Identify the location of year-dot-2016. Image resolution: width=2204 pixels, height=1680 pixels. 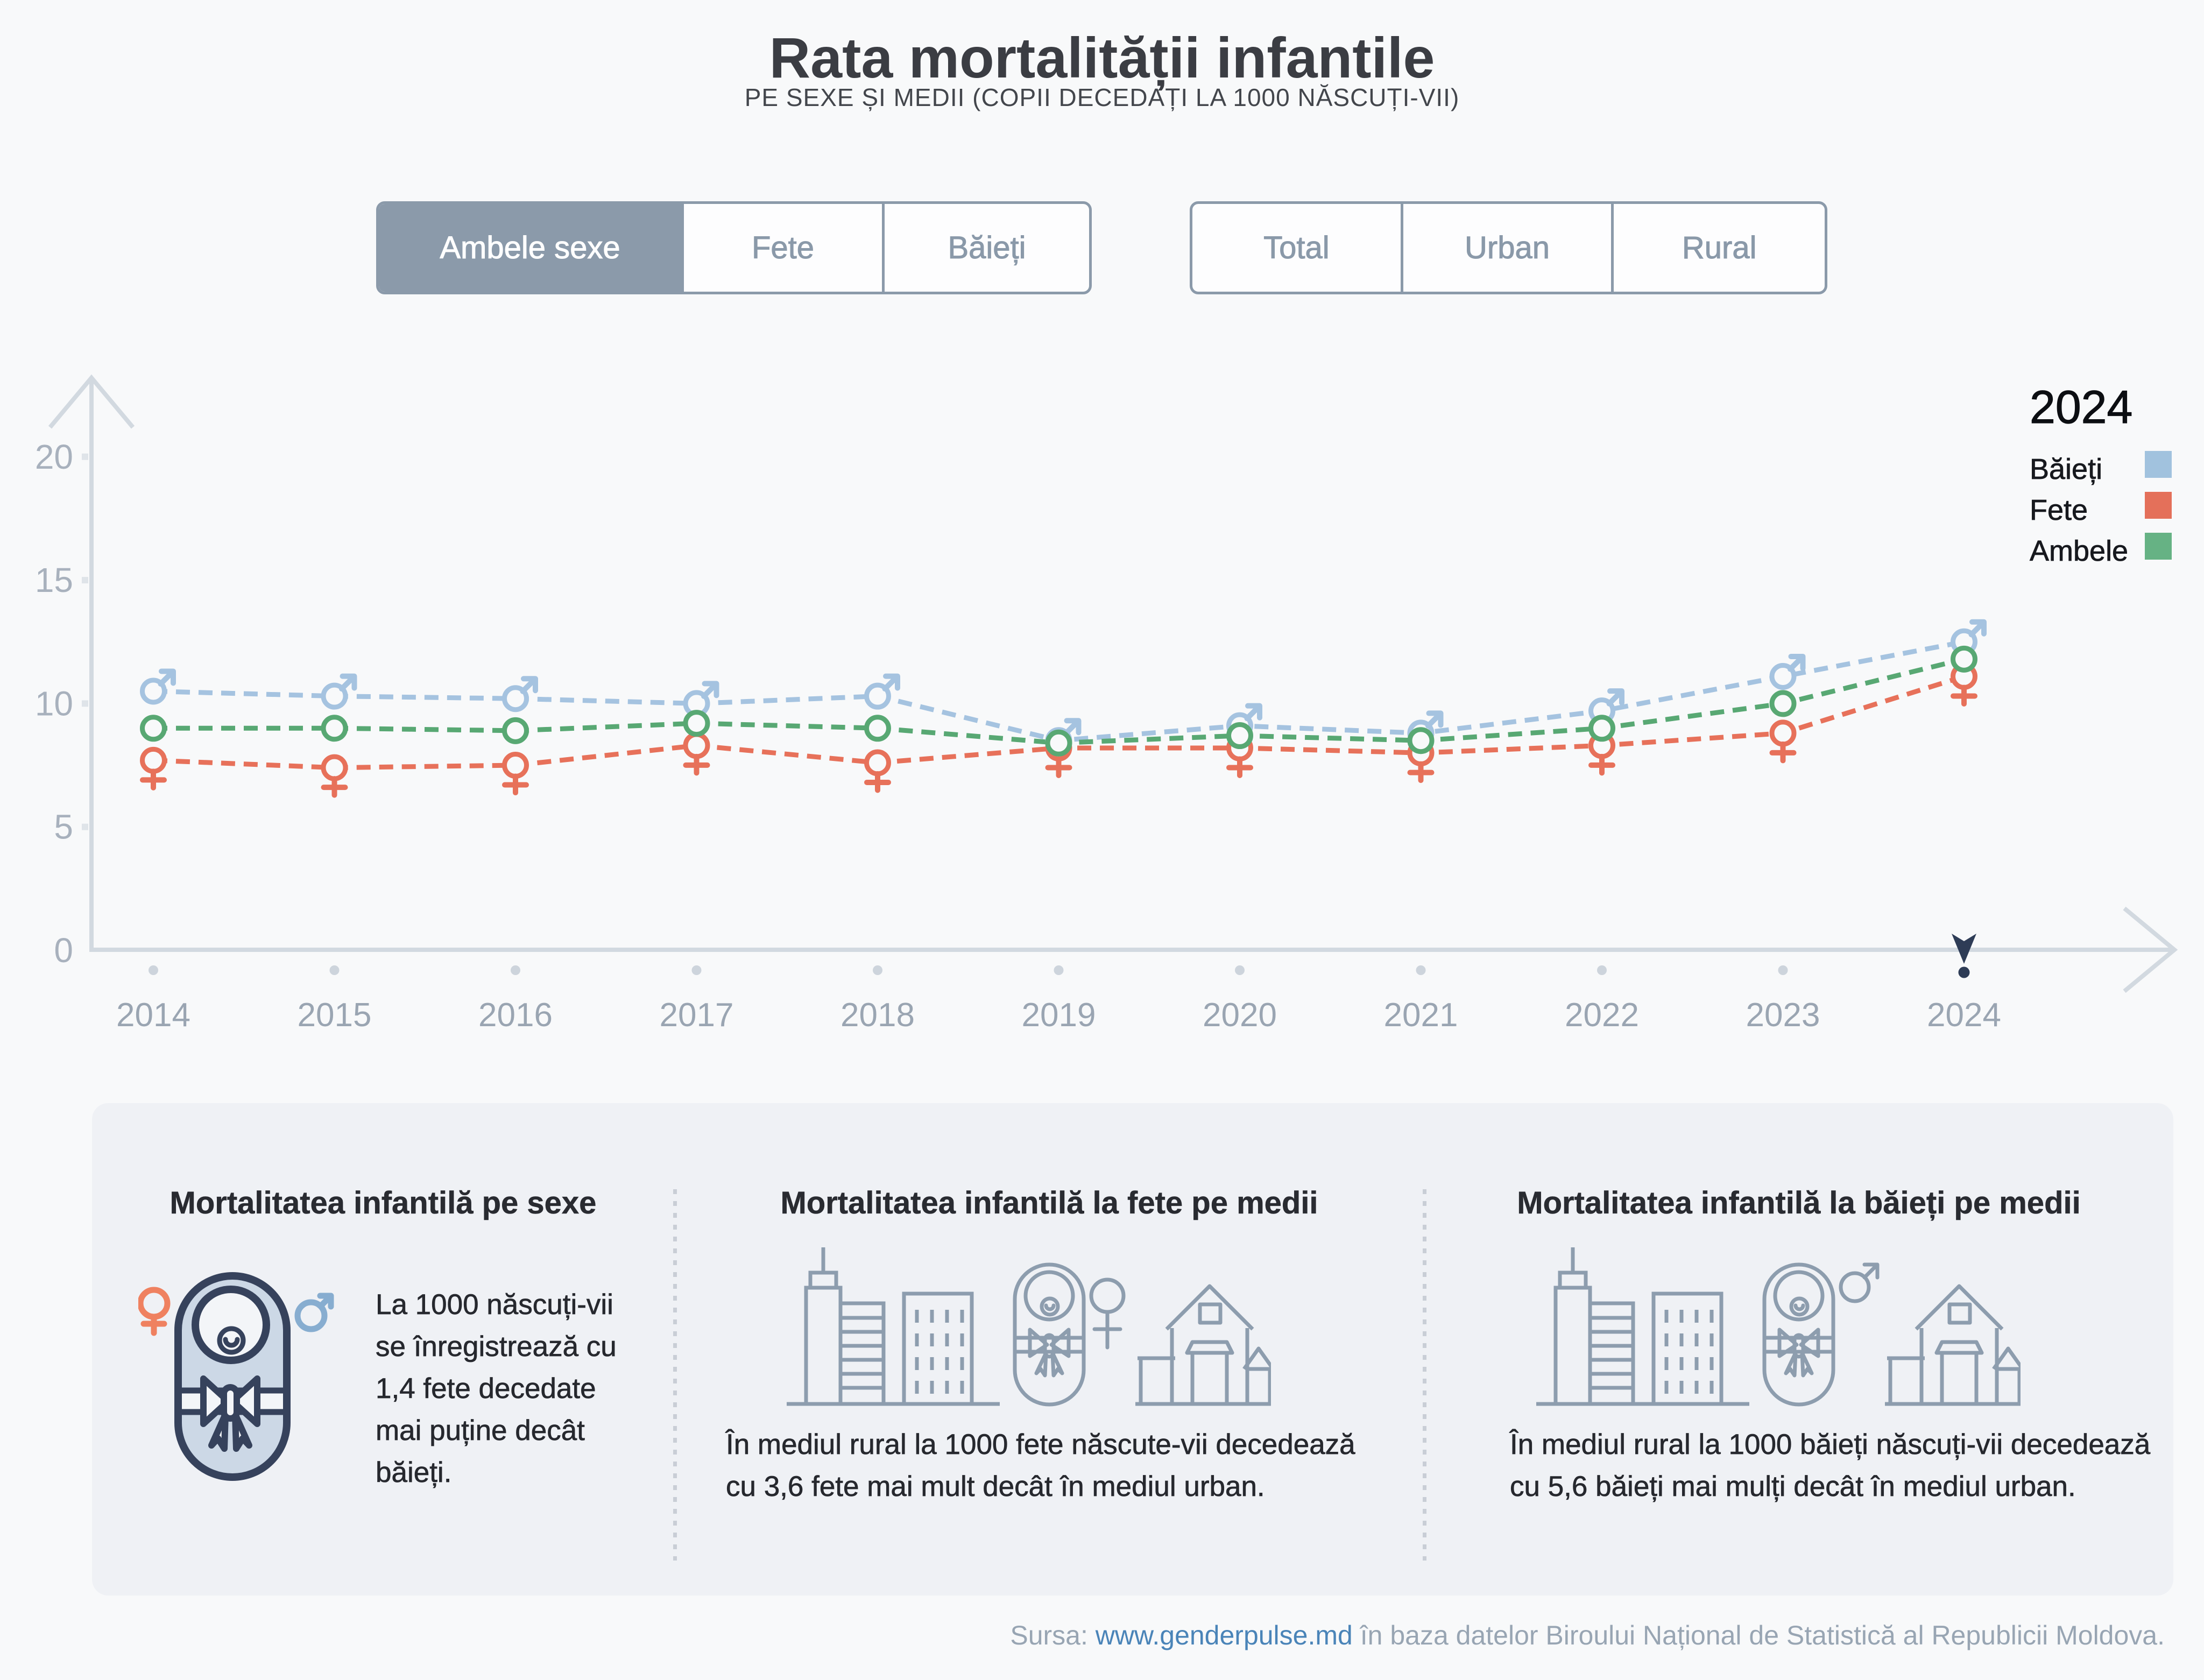
(515, 970).